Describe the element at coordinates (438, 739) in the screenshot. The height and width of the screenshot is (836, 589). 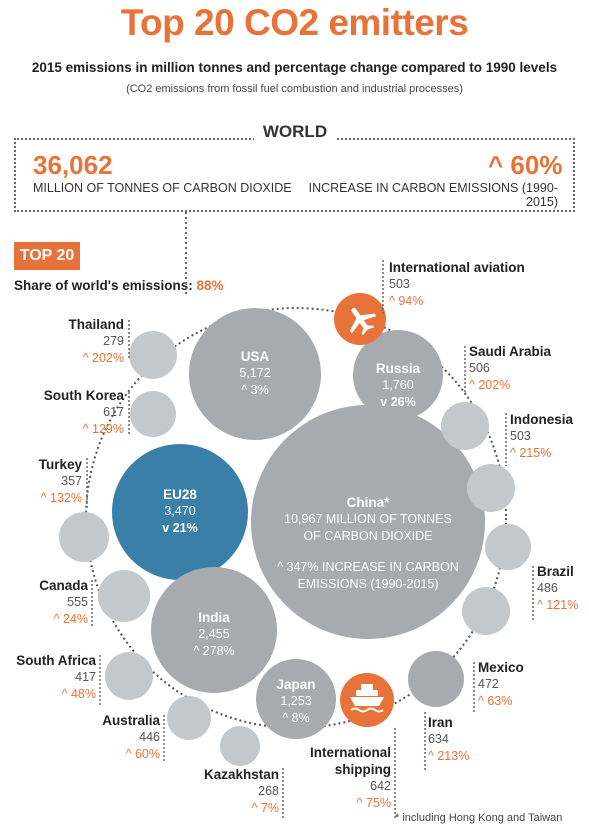
I see `iran-value: 634` at that location.